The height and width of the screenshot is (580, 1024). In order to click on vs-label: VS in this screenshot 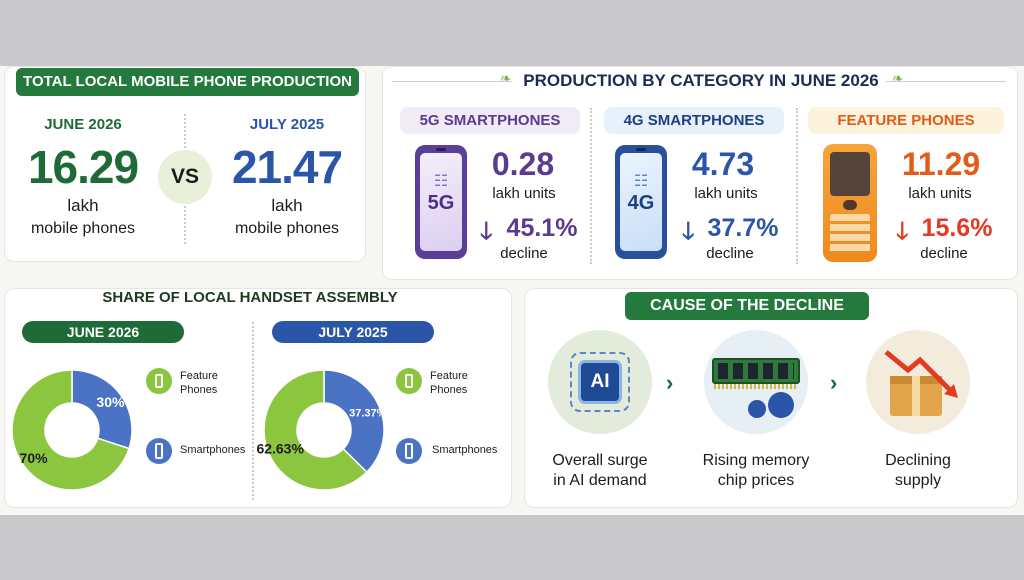, I will do `click(184, 176)`.